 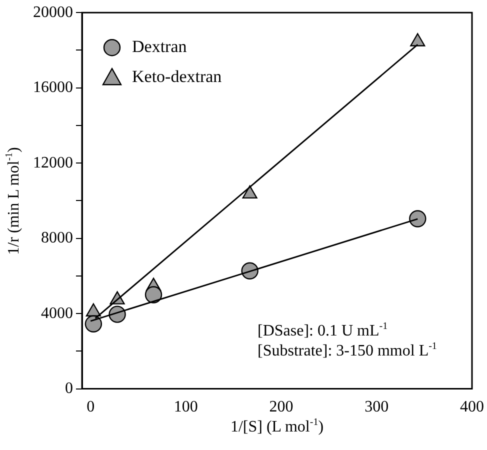 What do you see at coordinates (376, 407) in the screenshot?
I see `x-tick-label: 300` at bounding box center [376, 407].